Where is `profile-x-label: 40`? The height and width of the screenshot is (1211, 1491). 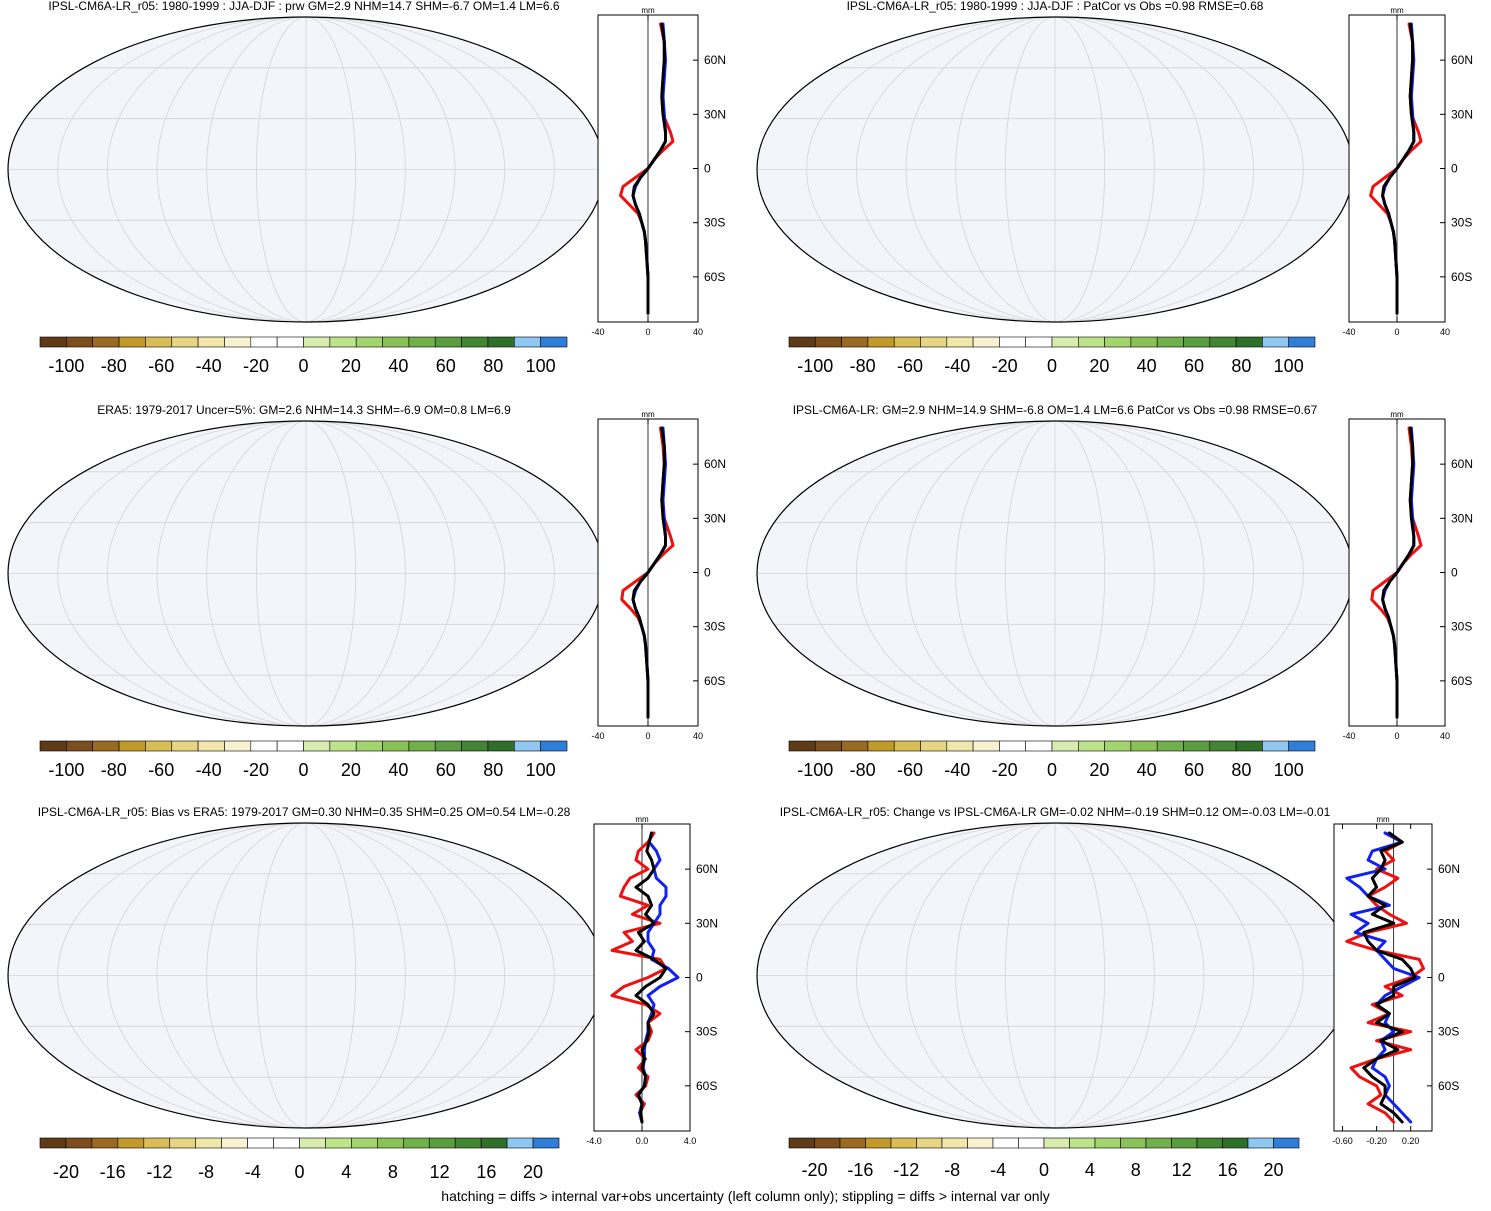 profile-x-label: 40 is located at coordinates (698, 736).